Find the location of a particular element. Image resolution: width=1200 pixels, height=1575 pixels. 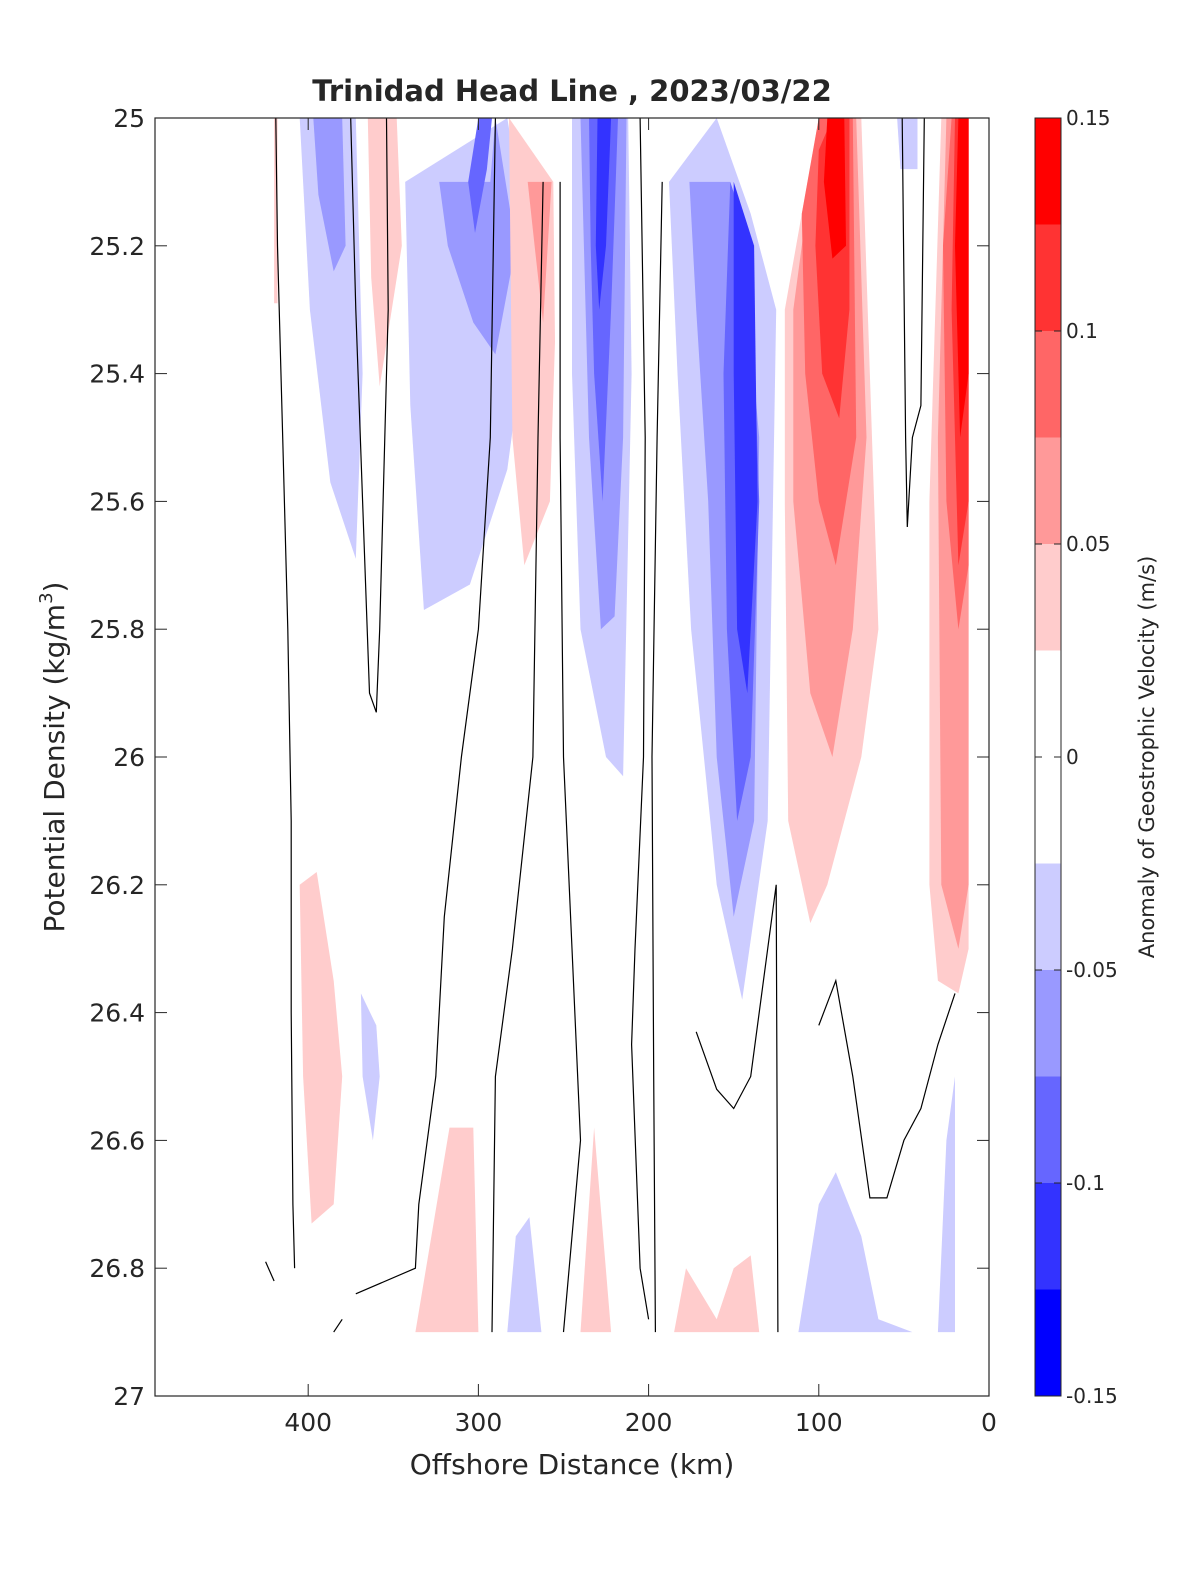

x-axis-label: Offshore Distance (km) is located at coordinates (572, 1464).